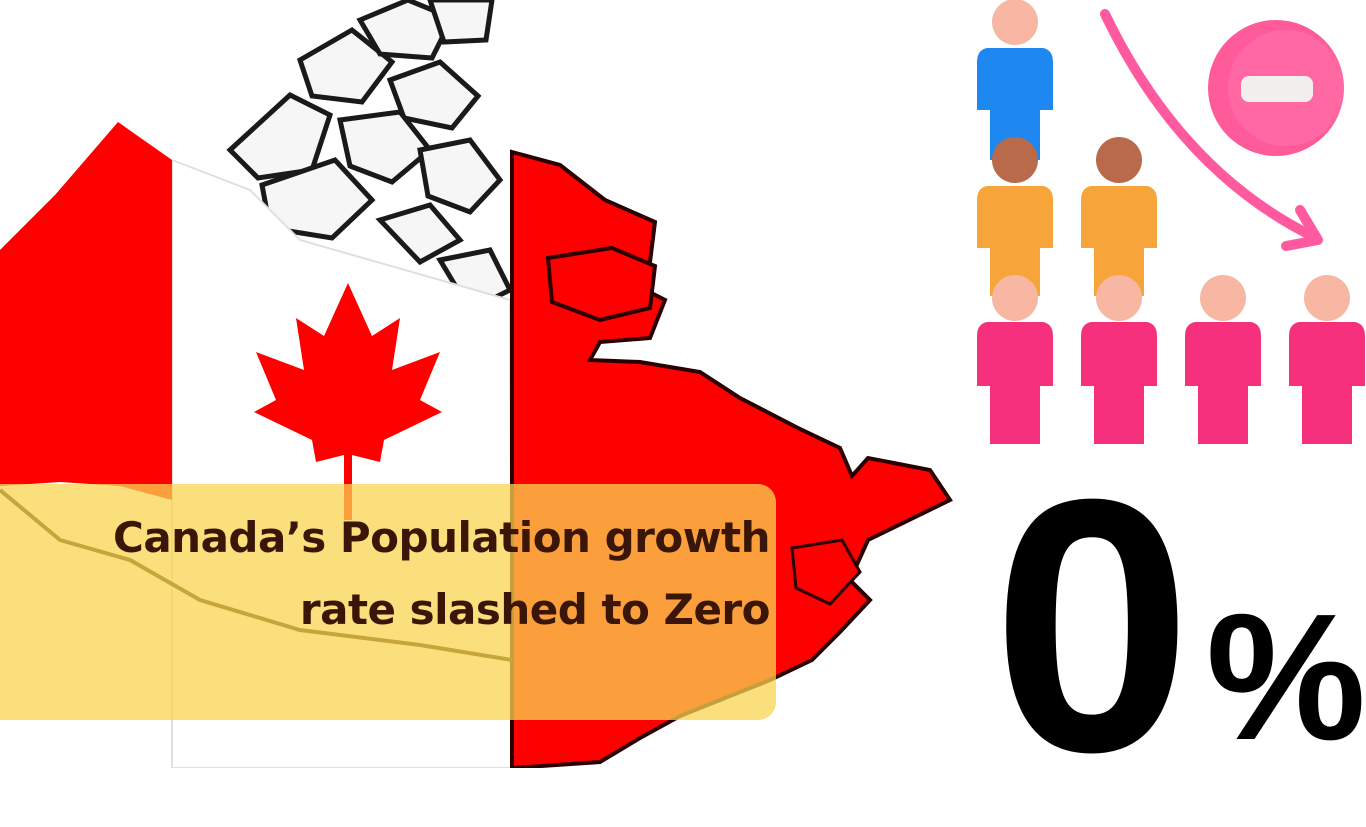 Image resolution: width=1366 pixels, height=827 pixels. What do you see at coordinates (86, 311) in the screenshot?
I see `flag-red-west` at bounding box center [86, 311].